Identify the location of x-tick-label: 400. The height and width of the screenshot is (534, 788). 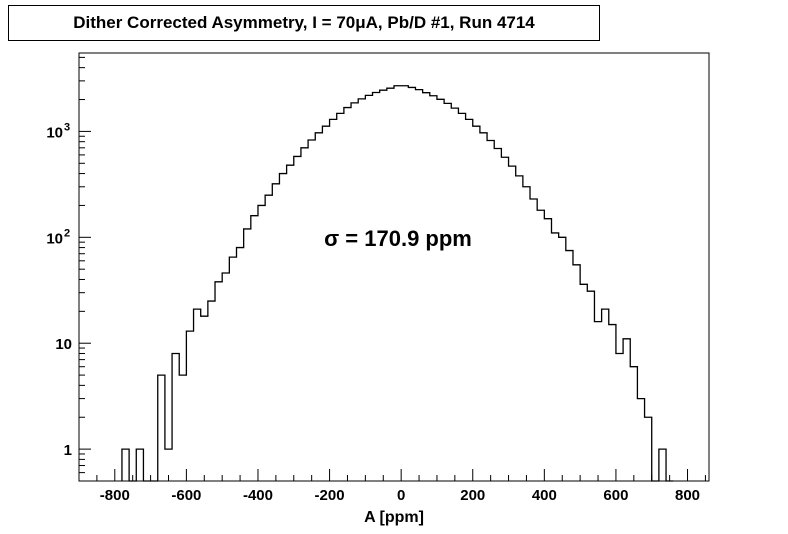
(544, 495).